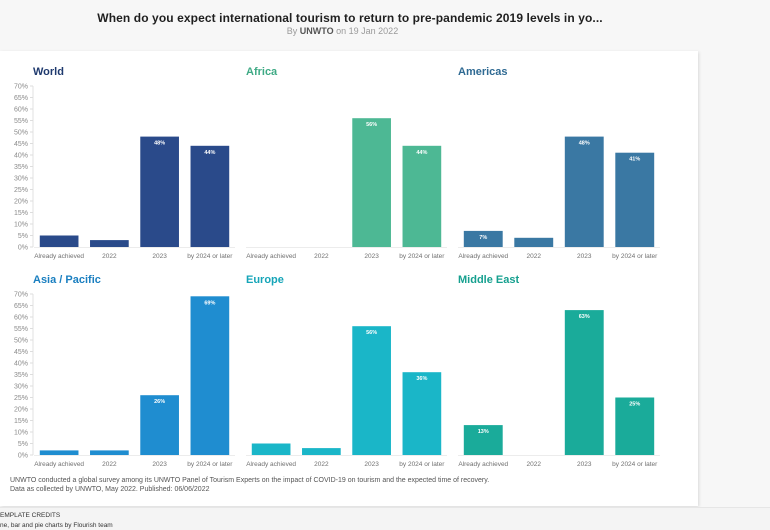 The height and width of the screenshot is (530, 770). Describe the element at coordinates (316, 31) in the screenshot. I see `author-link: UNWTO` at that location.